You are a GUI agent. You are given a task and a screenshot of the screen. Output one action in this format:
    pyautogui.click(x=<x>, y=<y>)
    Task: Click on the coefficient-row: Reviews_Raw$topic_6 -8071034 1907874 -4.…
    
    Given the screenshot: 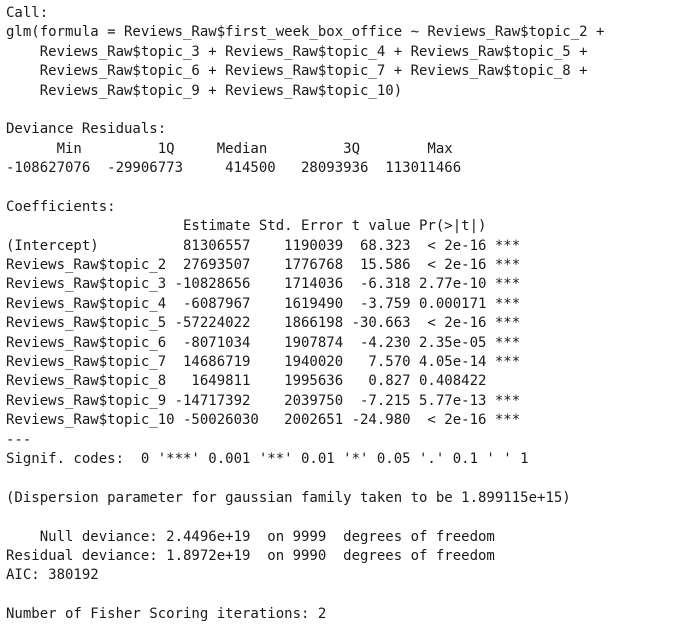 What is the action you would take?
    pyautogui.click(x=263, y=342)
    